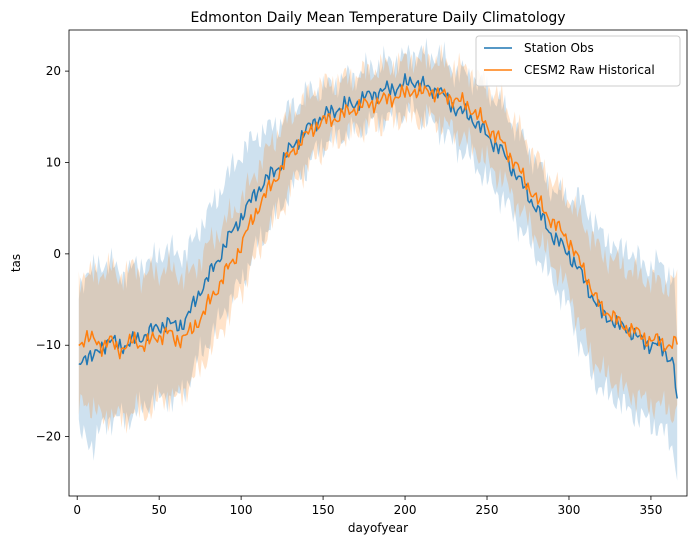 The height and width of the screenshot is (545, 698). Describe the element at coordinates (52, 254) in the screenshot. I see `y-axis: −20 −10 0 10 20` at that location.